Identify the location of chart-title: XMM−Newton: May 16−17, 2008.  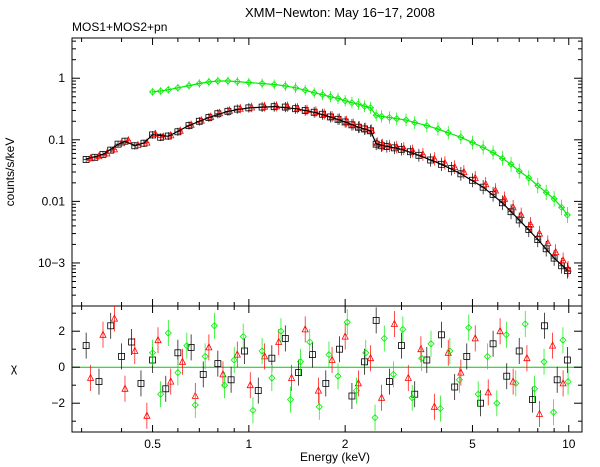
(340, 12).